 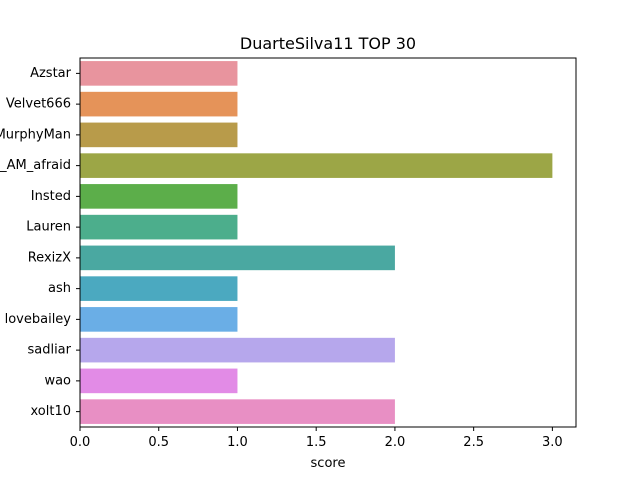 I want to click on x-tick-label: 2.5, so click(x=473, y=442).